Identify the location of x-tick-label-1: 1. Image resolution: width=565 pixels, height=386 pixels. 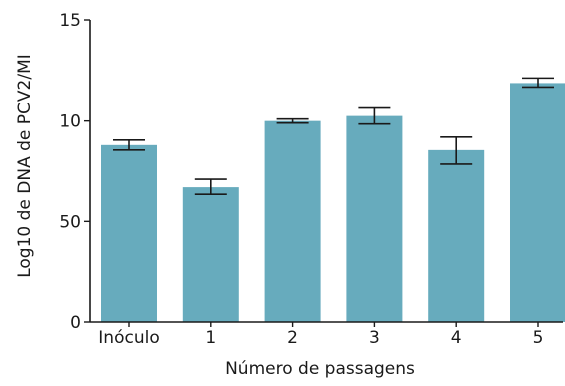
(210, 338).